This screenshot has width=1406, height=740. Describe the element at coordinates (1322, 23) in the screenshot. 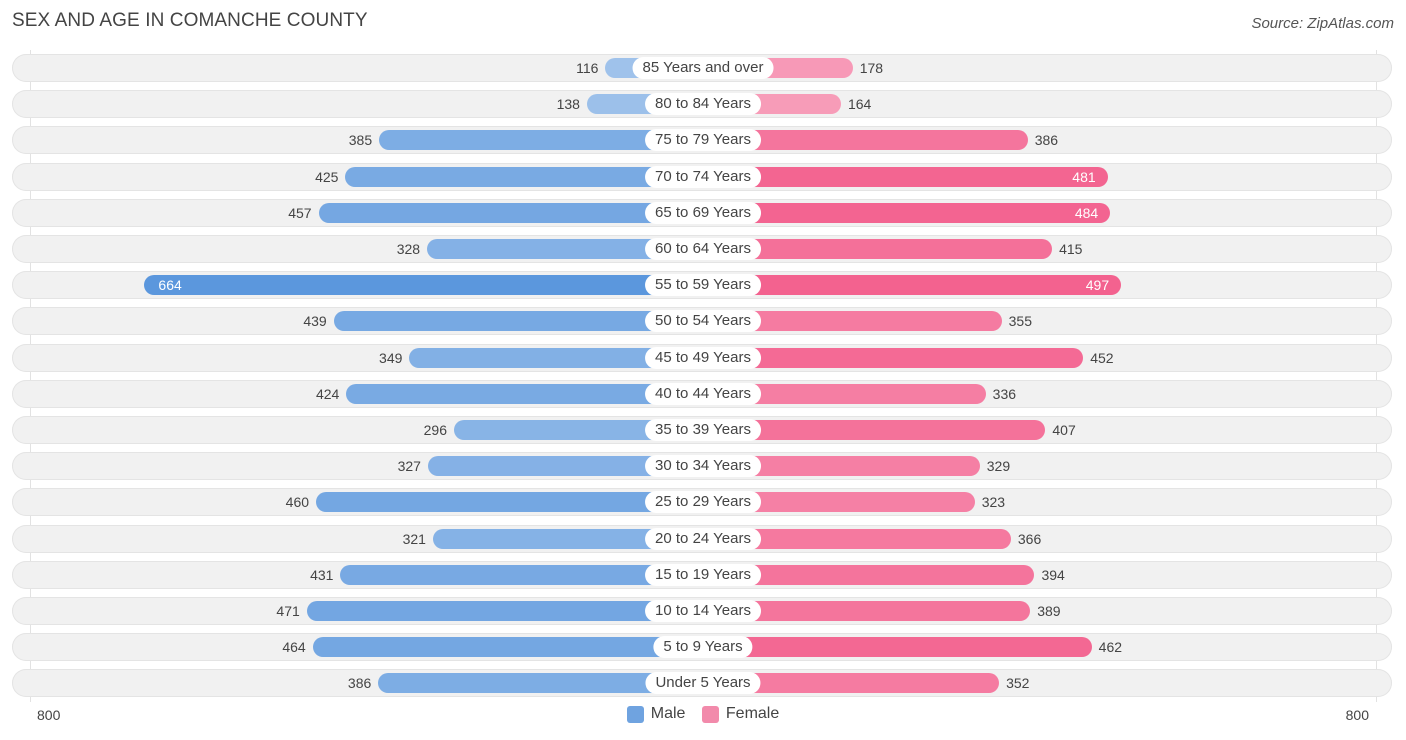

I see `chart-source: Source: ZipAtlas.com` at that location.